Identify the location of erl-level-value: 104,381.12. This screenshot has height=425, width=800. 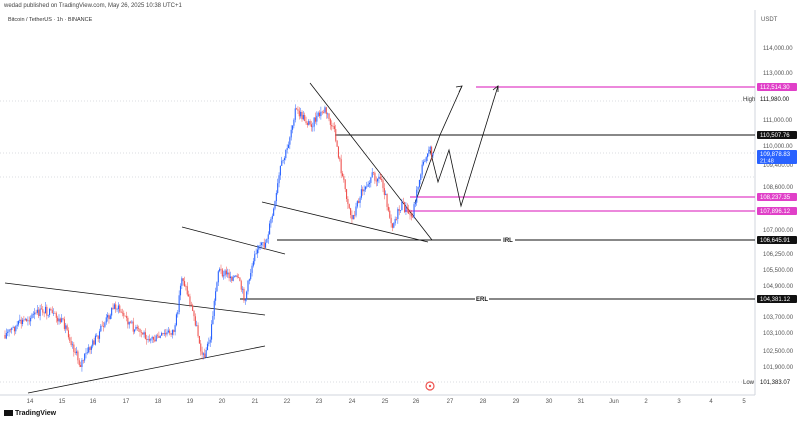
(775, 300).